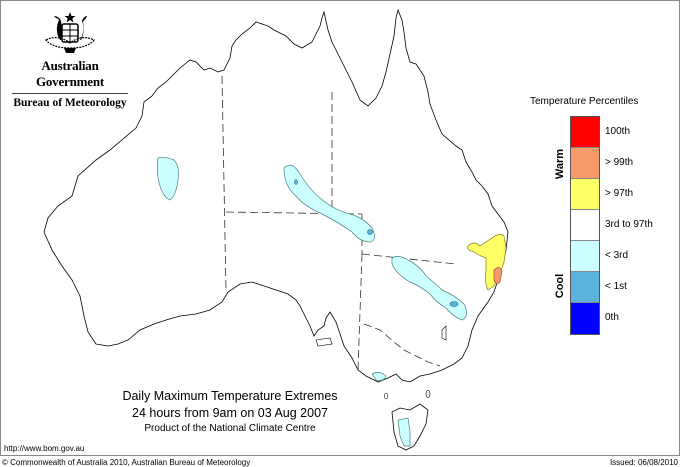 The height and width of the screenshot is (467, 680). Describe the element at coordinates (428, 394) in the screenshot. I see `flinders-island` at that location.